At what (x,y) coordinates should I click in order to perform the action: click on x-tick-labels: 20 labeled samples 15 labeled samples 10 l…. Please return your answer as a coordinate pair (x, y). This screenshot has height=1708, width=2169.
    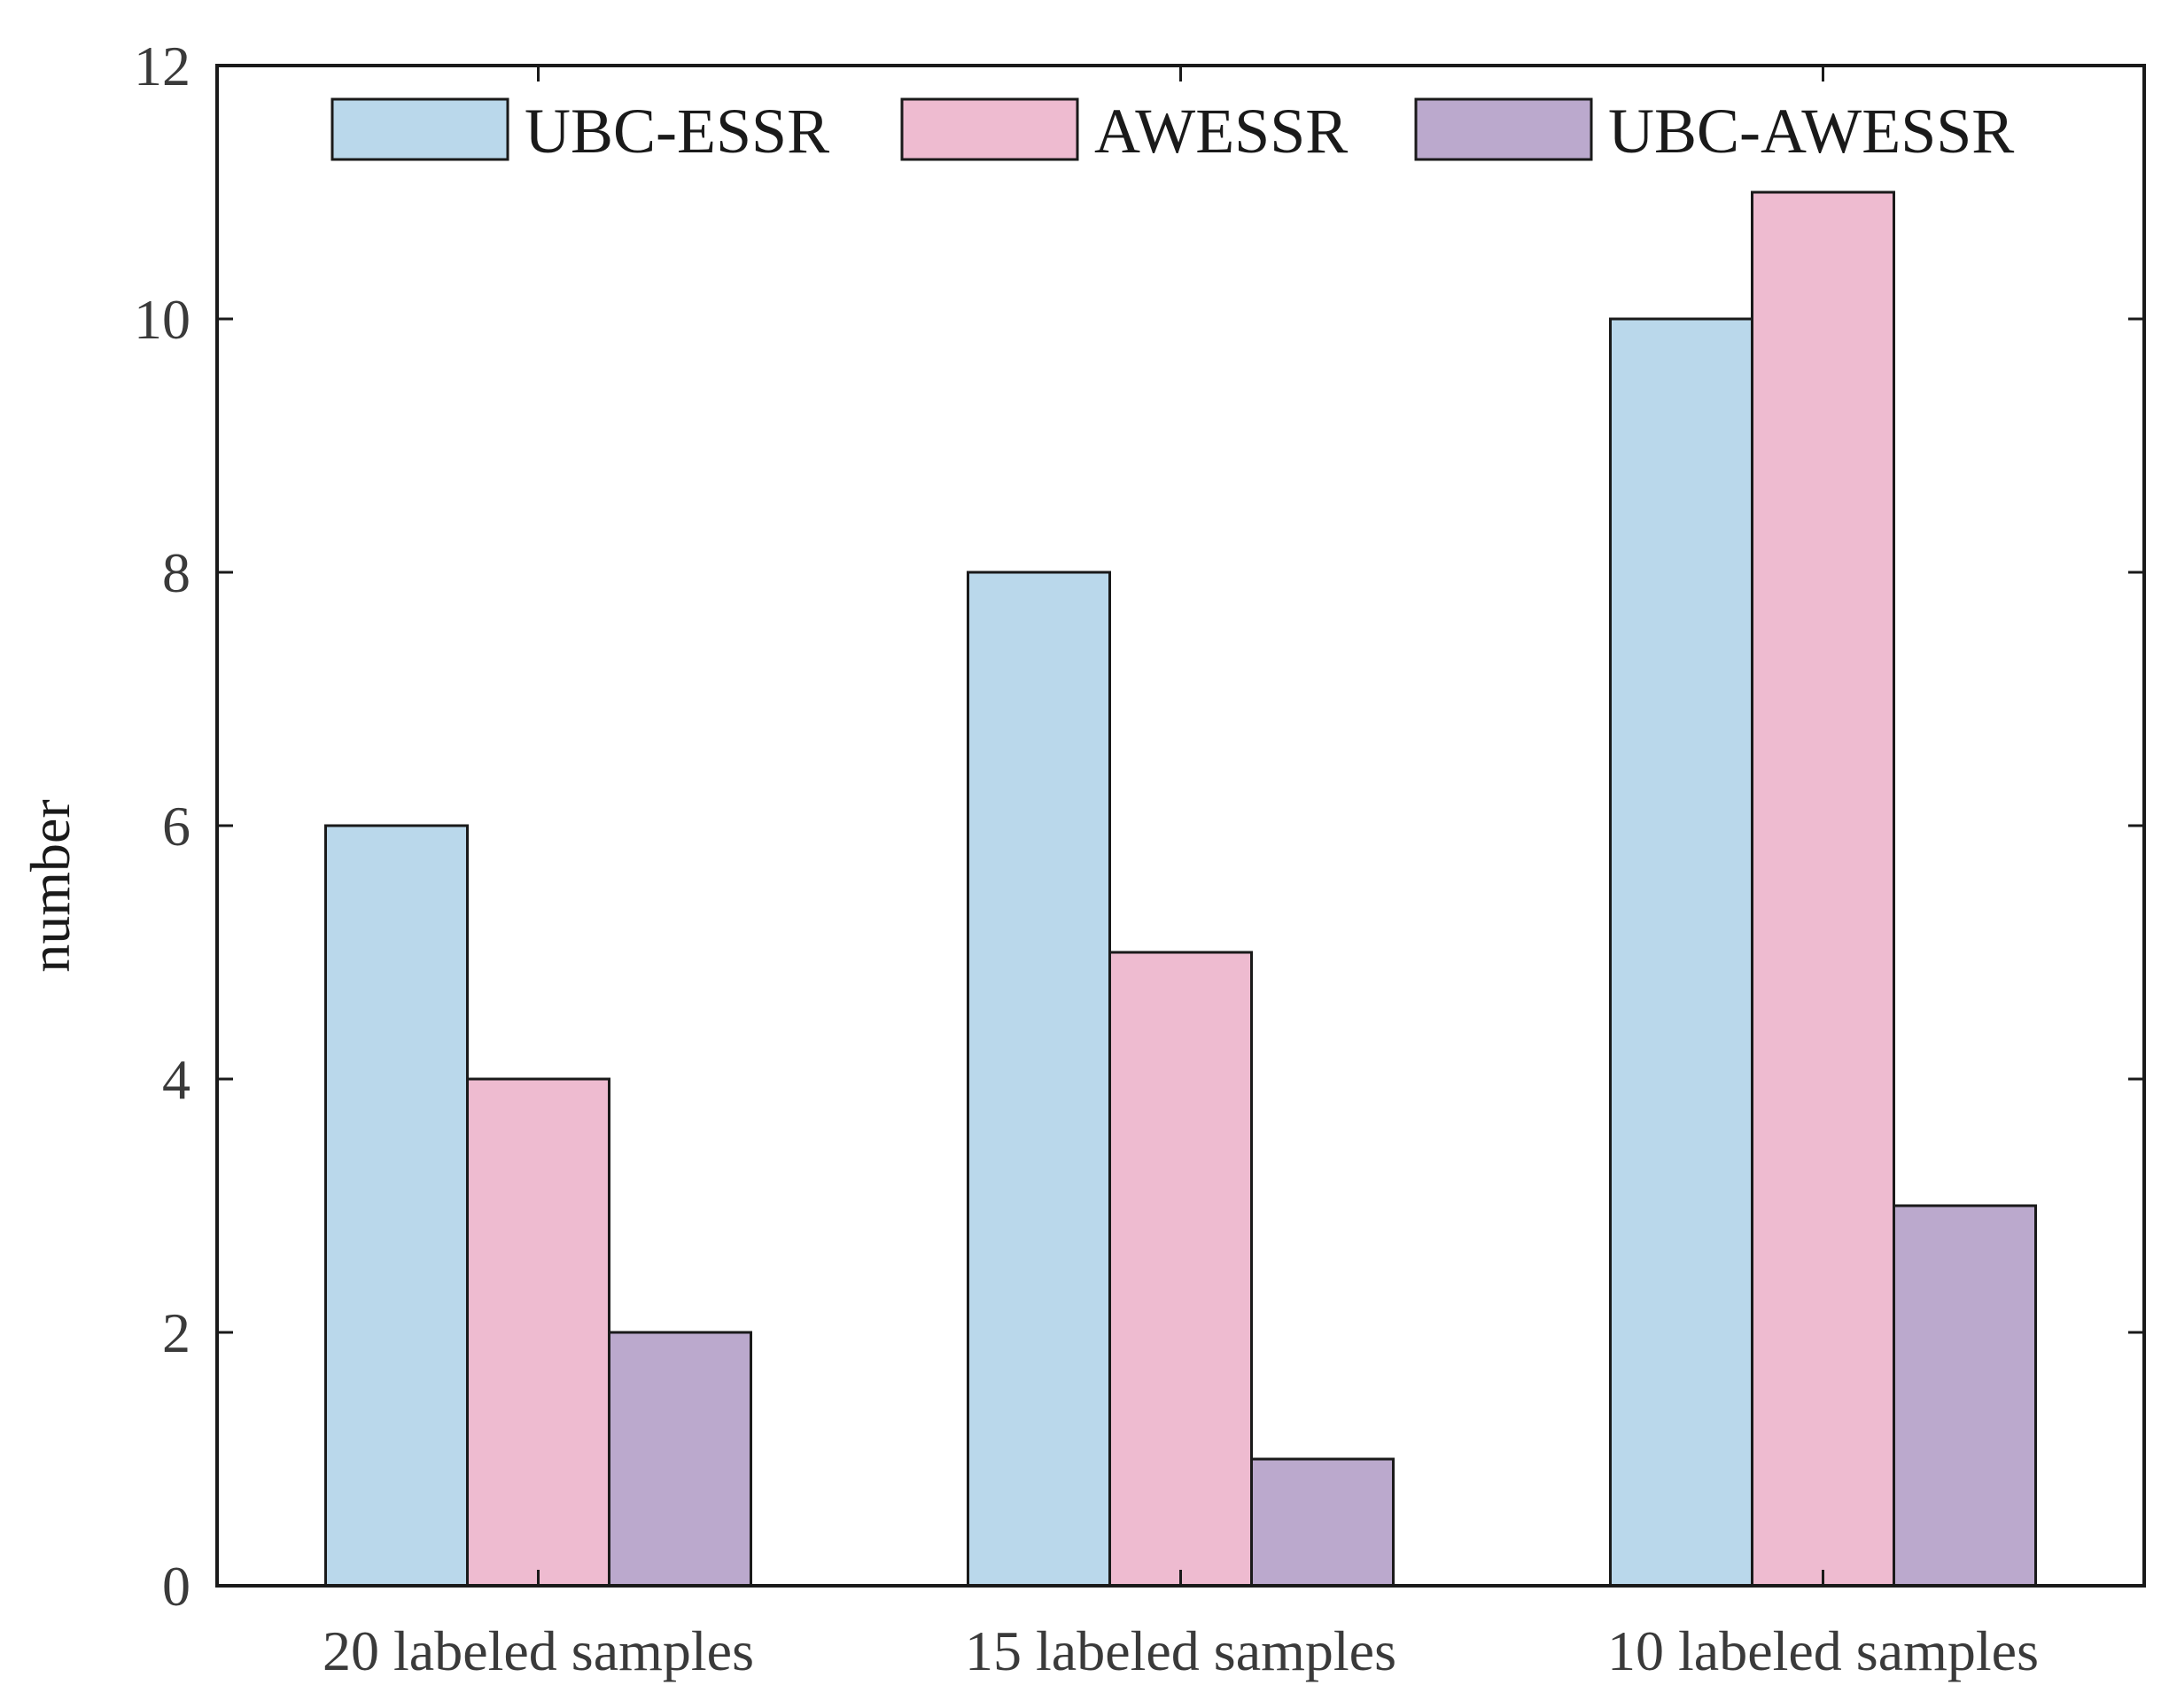
    Looking at the image, I should click on (1181, 1650).